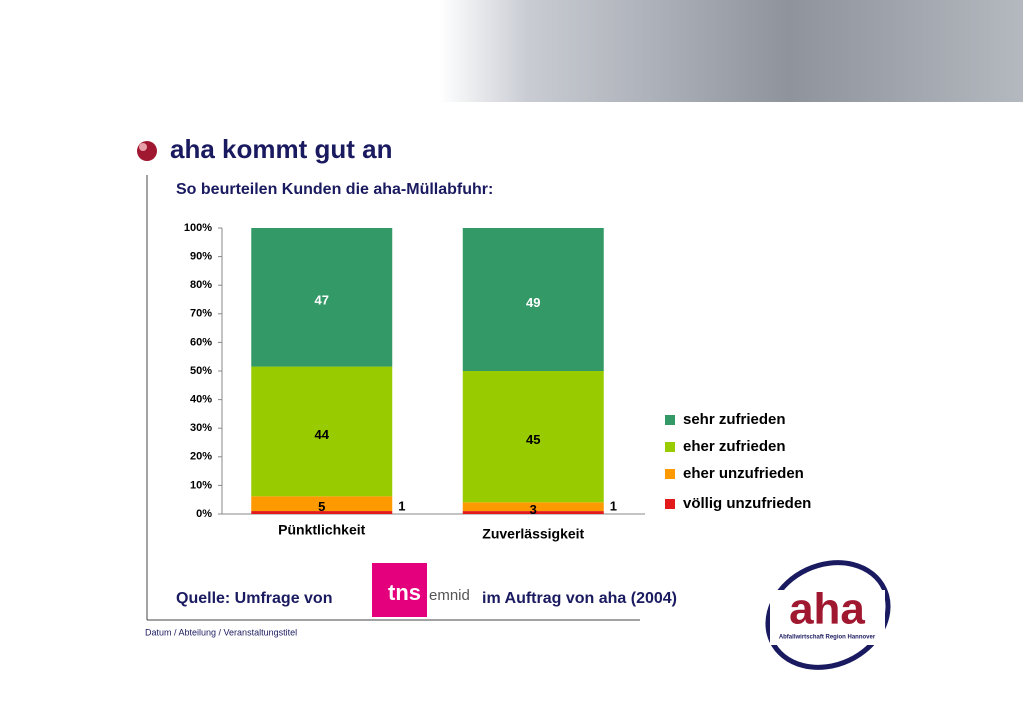  I want to click on header-photo, so click(731, 51).